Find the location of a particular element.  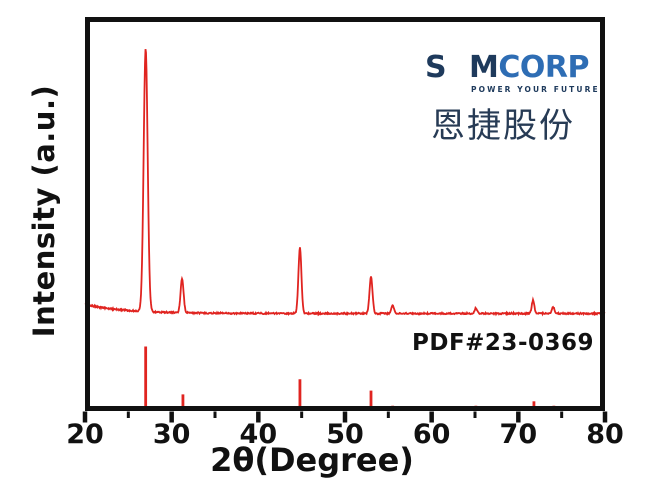

x-tick-label: 20 is located at coordinates (85, 434).